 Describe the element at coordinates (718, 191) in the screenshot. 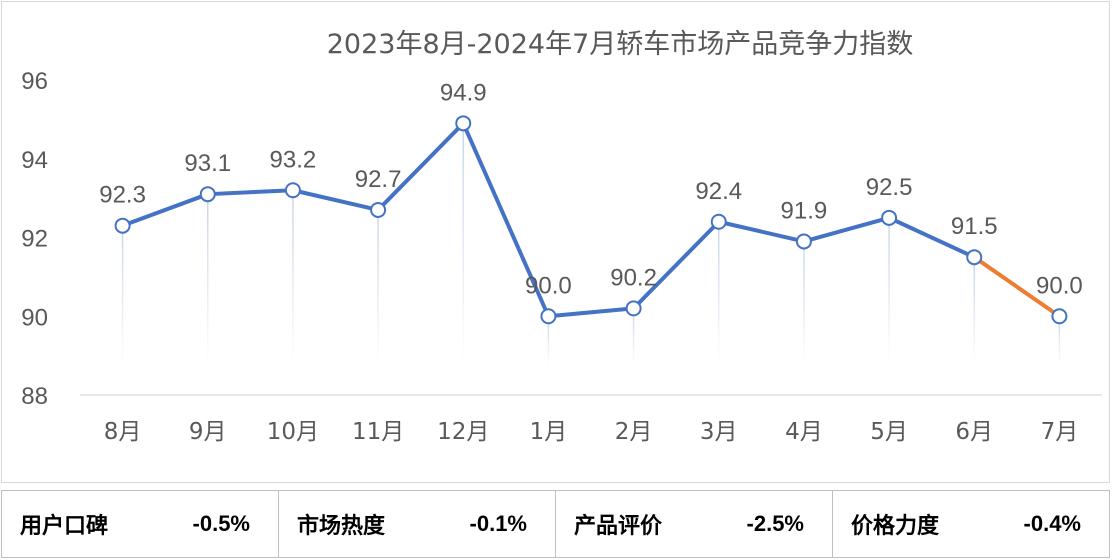

I see `data-label: 92.4` at that location.